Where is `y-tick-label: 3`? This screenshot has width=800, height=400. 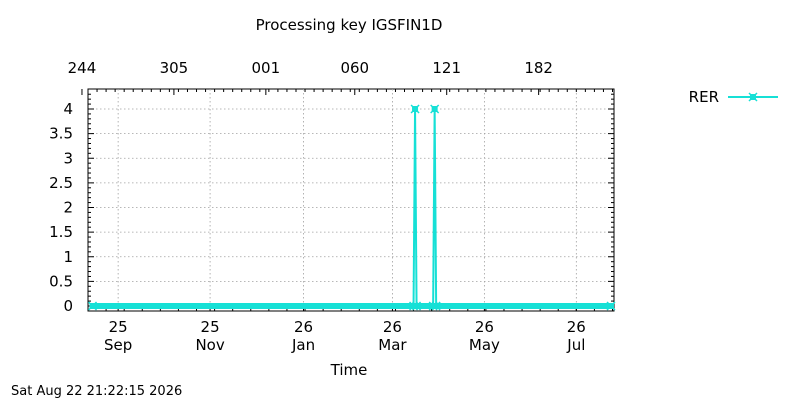
y-tick-label: 3 is located at coordinates (68, 158).